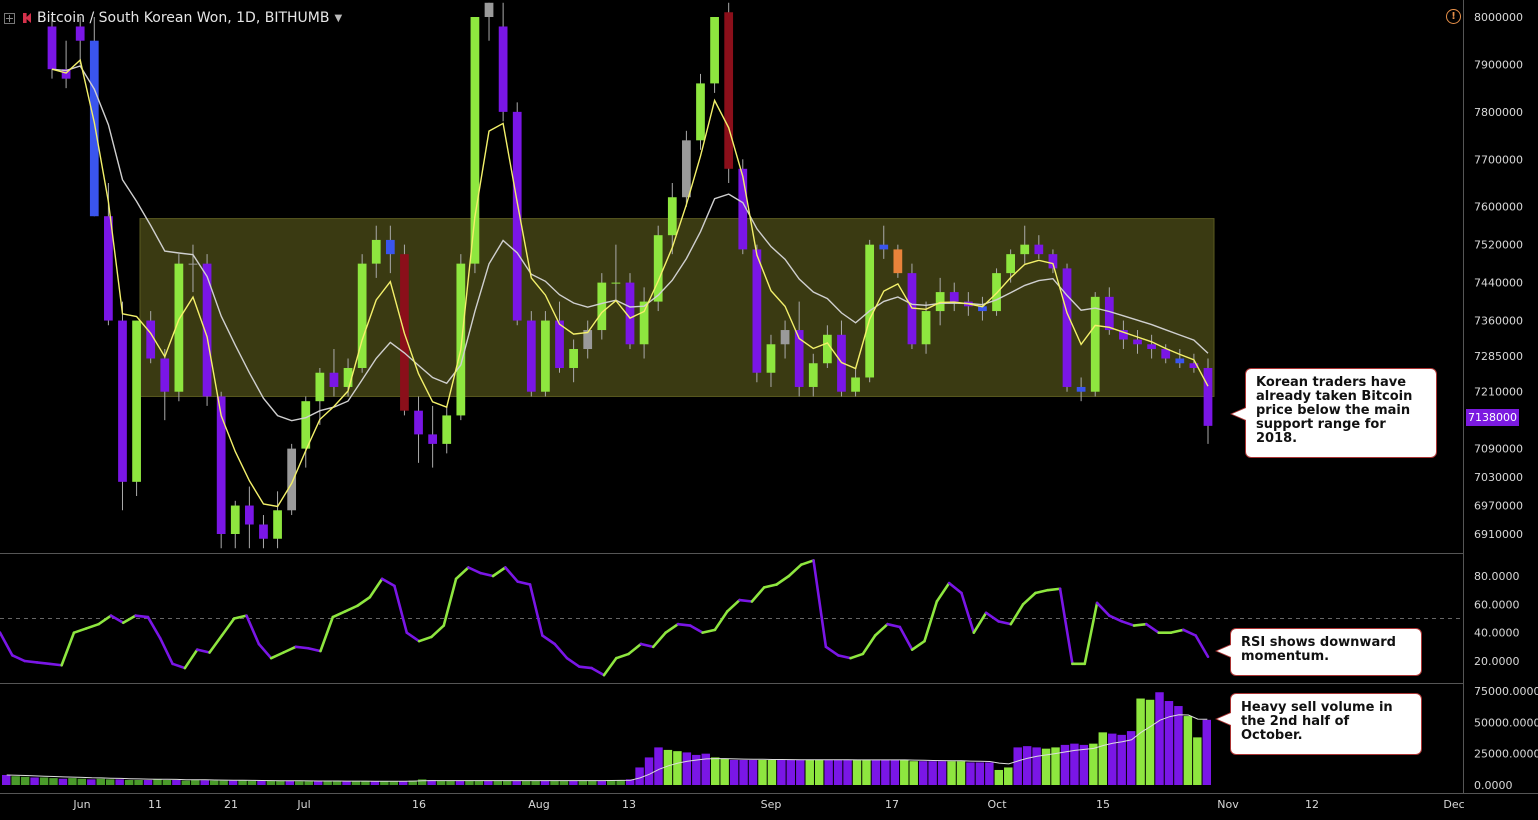 This screenshot has width=1538, height=820. Describe the element at coordinates (1497, 604) in the screenshot. I see `rsi-tick-label: 60.0000` at that location.